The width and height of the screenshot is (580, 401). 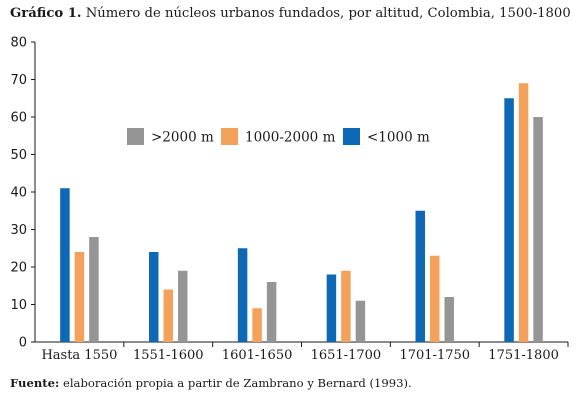 What do you see at coordinates (18, 80) in the screenshot?
I see `y-tick-label: 70` at bounding box center [18, 80].